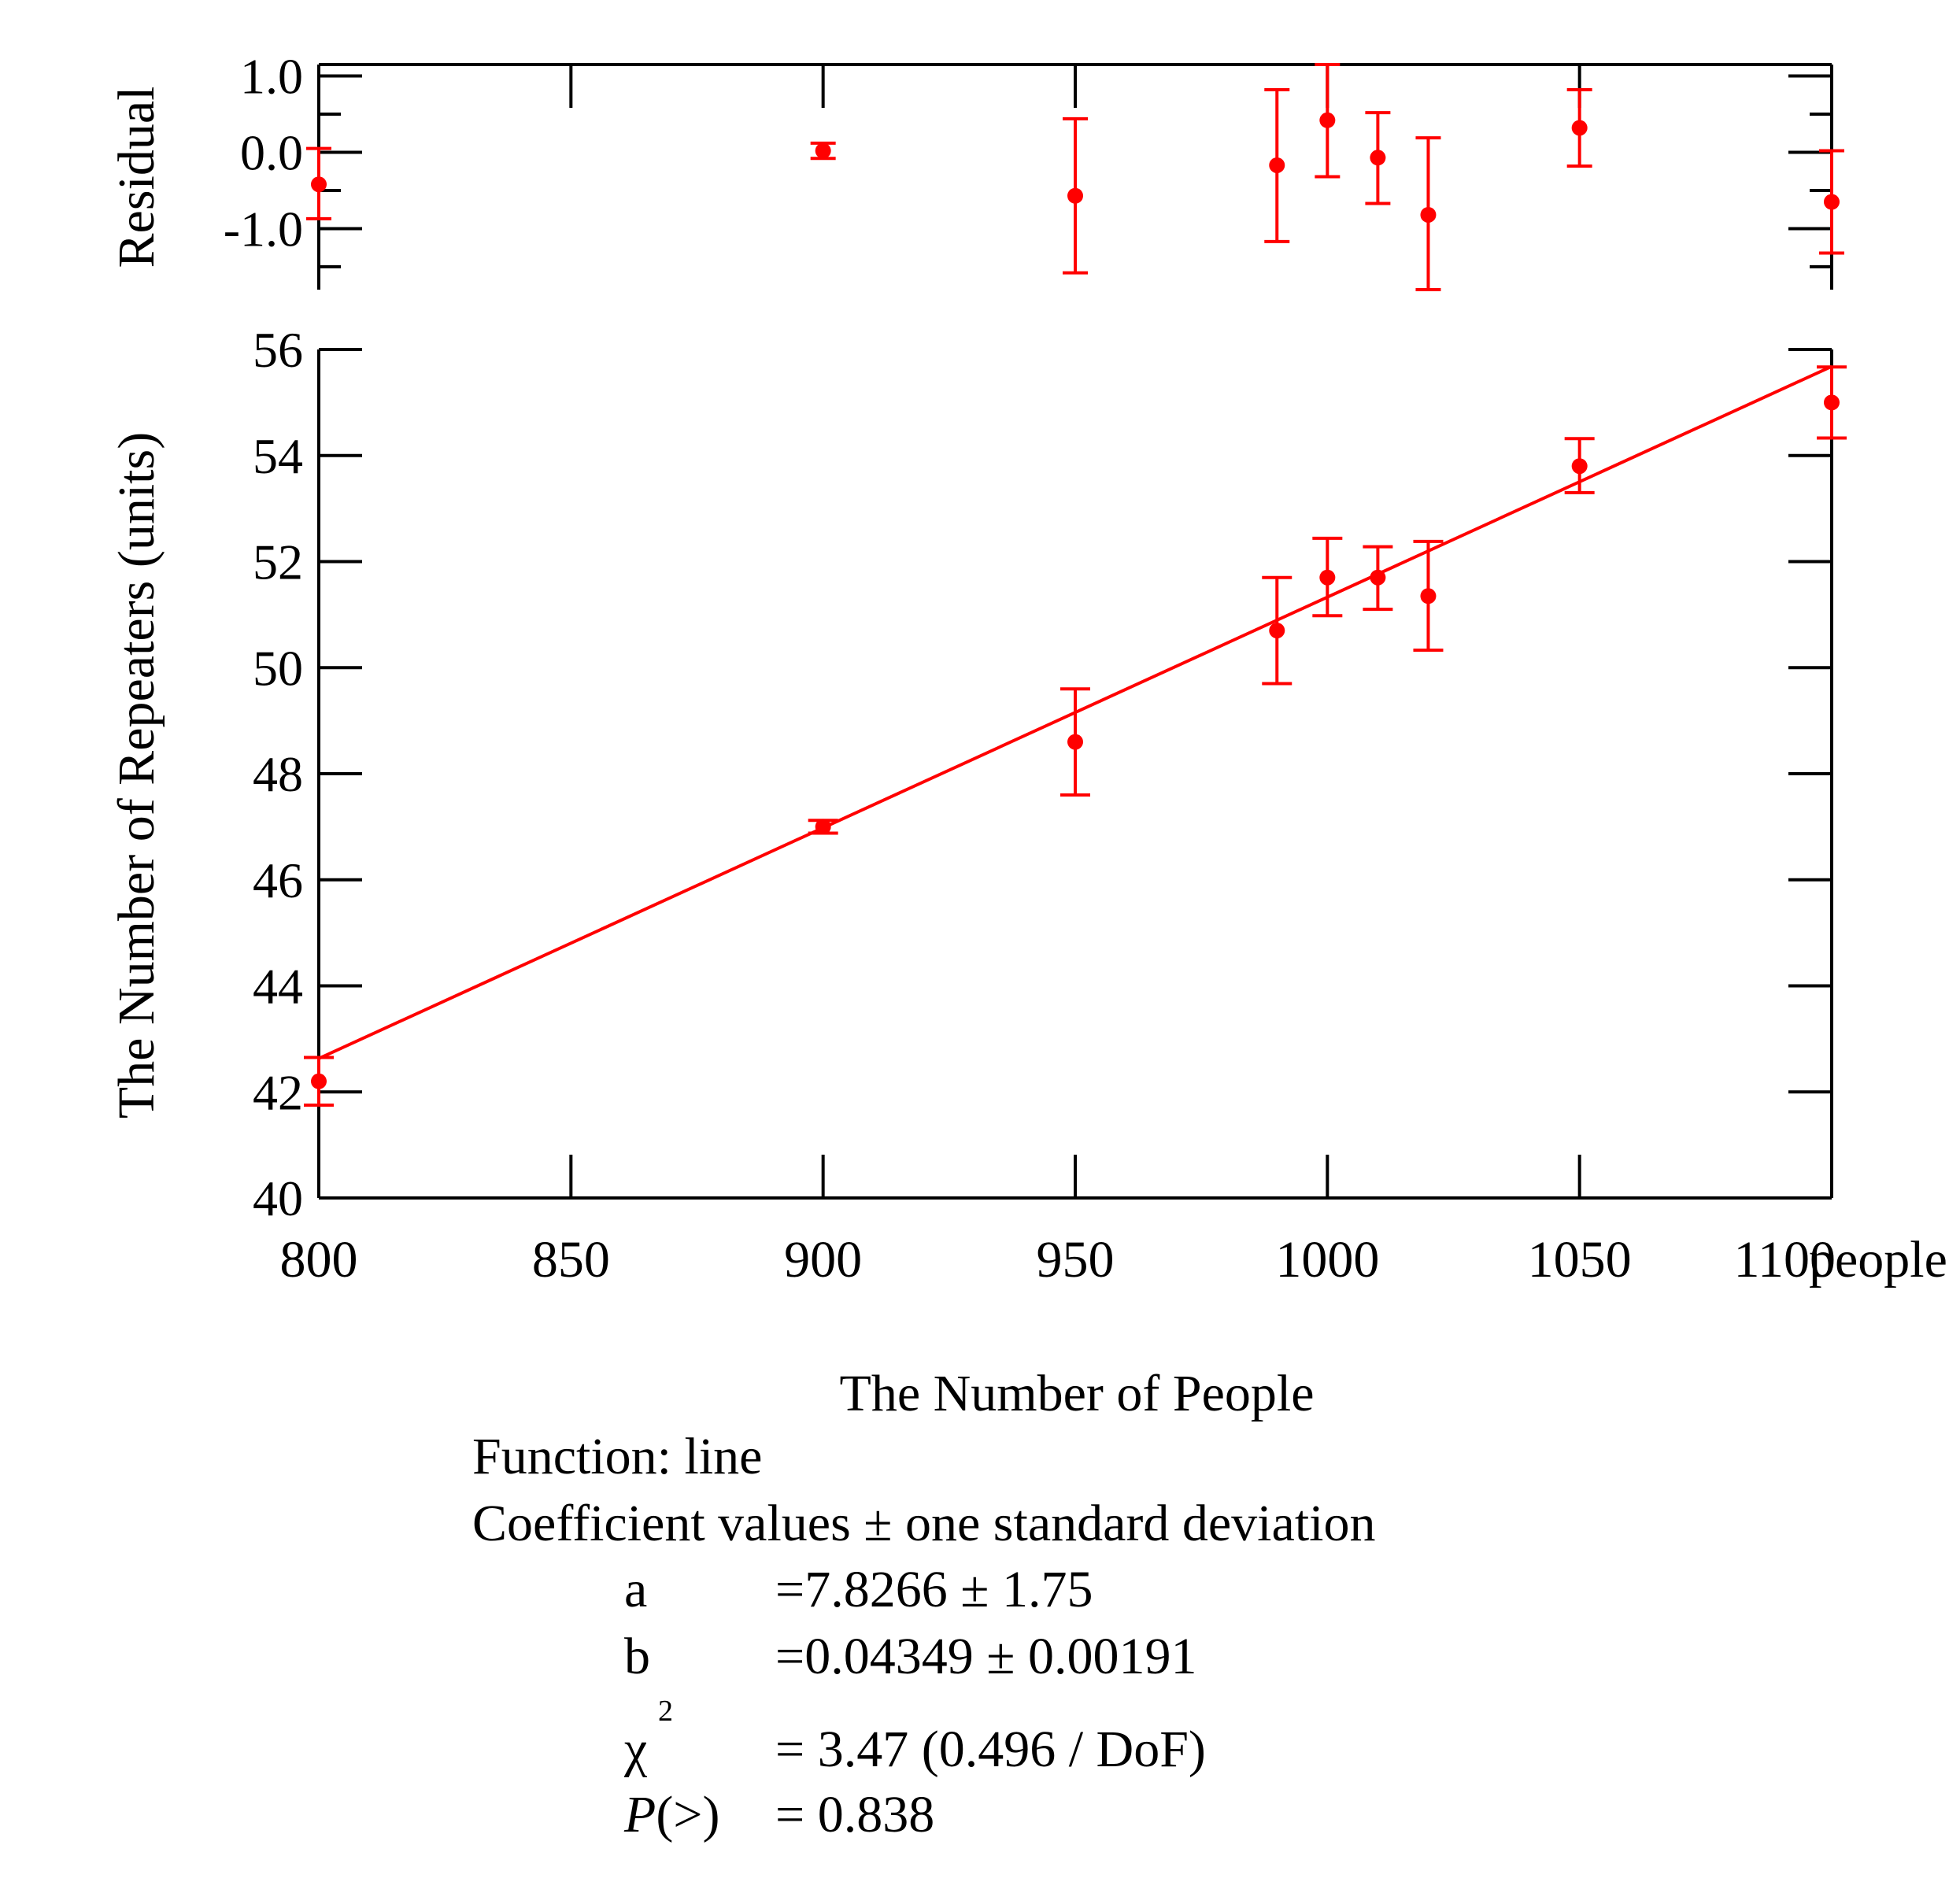 The height and width of the screenshot is (1904, 1960). Describe the element at coordinates (263, 229) in the screenshot. I see `residual-y-tick-label: -1.0` at that location.